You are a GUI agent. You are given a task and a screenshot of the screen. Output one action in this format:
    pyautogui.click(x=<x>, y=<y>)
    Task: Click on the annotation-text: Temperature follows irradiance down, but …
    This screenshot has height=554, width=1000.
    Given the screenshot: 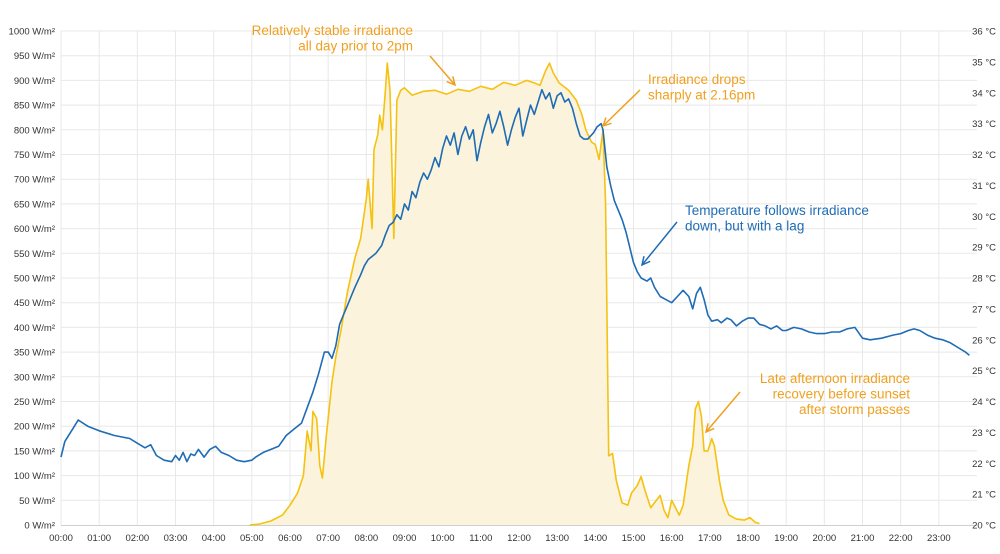 What is the action you would take?
    pyautogui.click(x=777, y=218)
    